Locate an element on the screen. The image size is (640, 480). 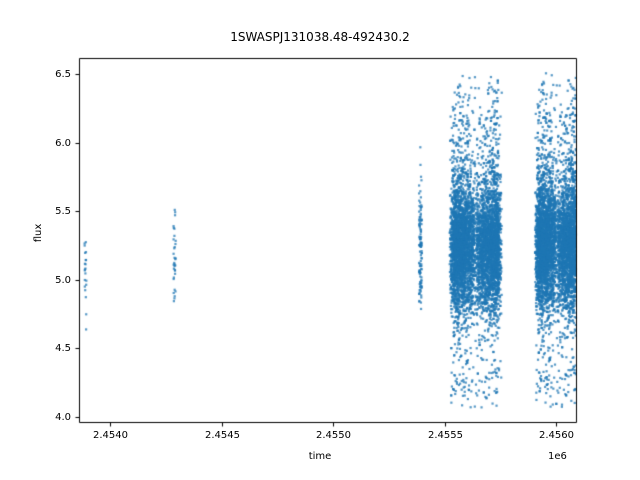
y-tick-label: 5.0 is located at coordinates (63, 280).